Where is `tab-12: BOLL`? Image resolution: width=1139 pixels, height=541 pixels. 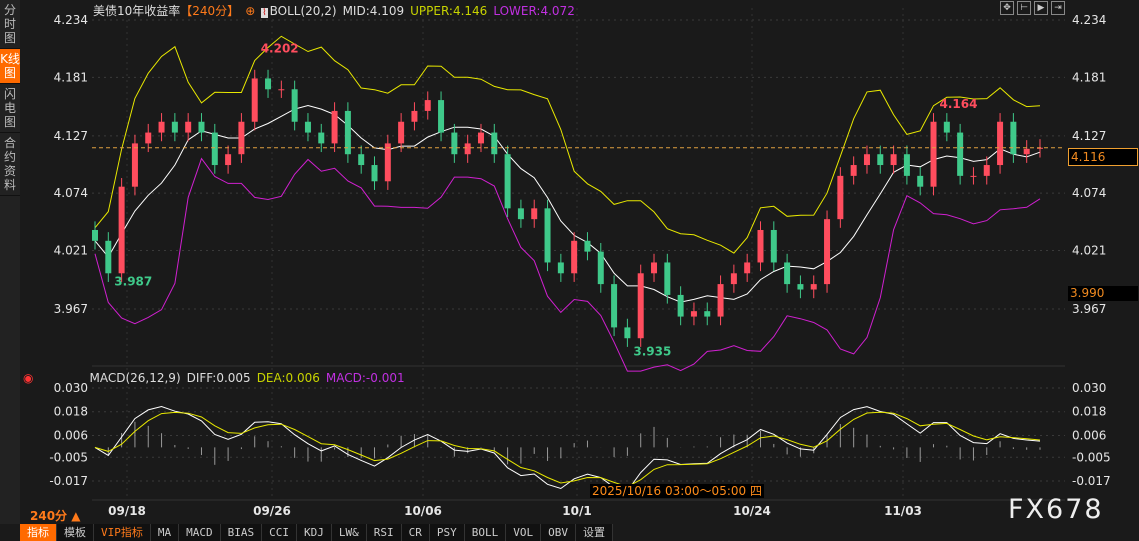
tab-12: BOLL is located at coordinates (485, 532).